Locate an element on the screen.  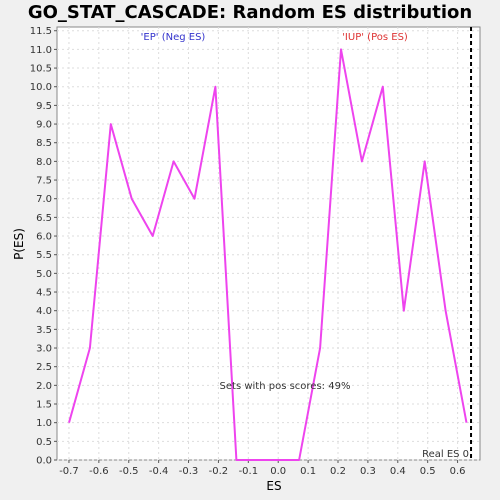
chart-title: GO_STAT_CASCADE: Random ES distribution is located at coordinates (250, 12).